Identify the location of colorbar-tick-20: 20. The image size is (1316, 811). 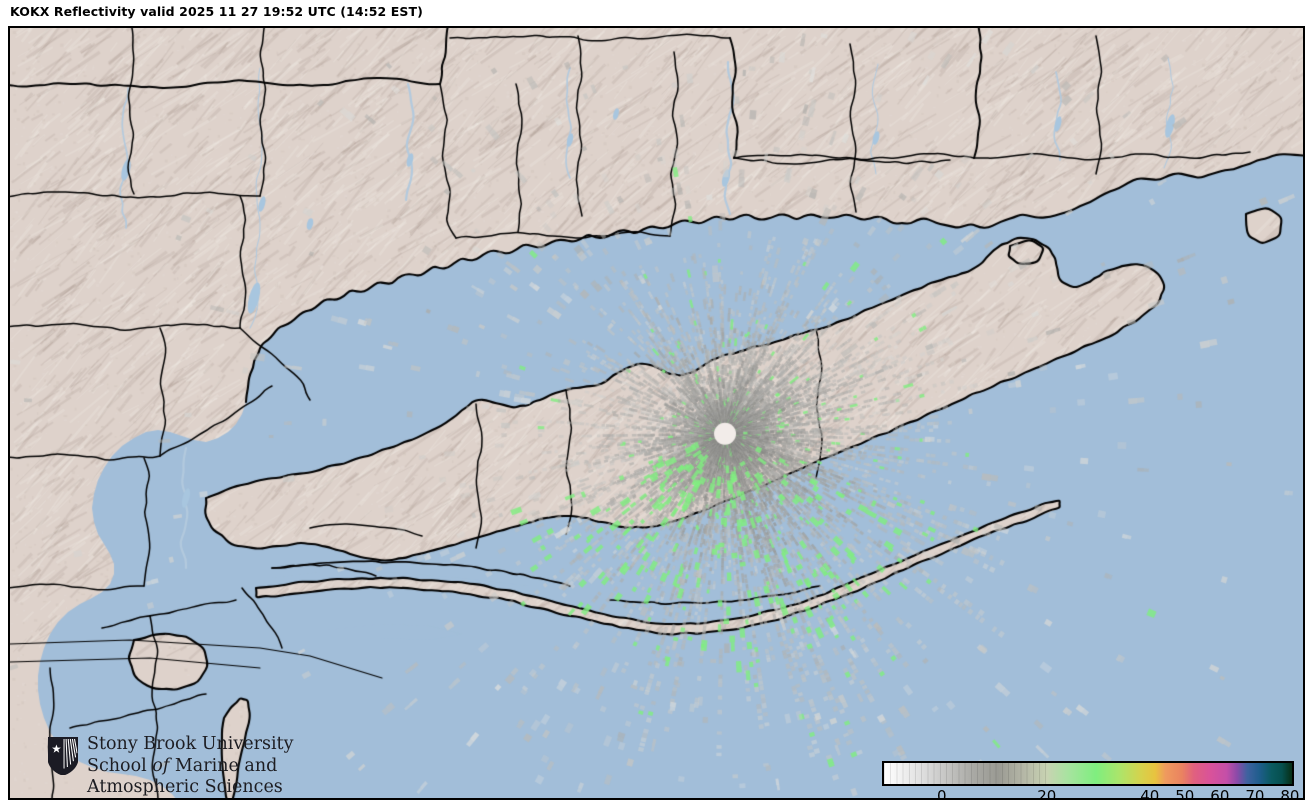
(1047, 793).